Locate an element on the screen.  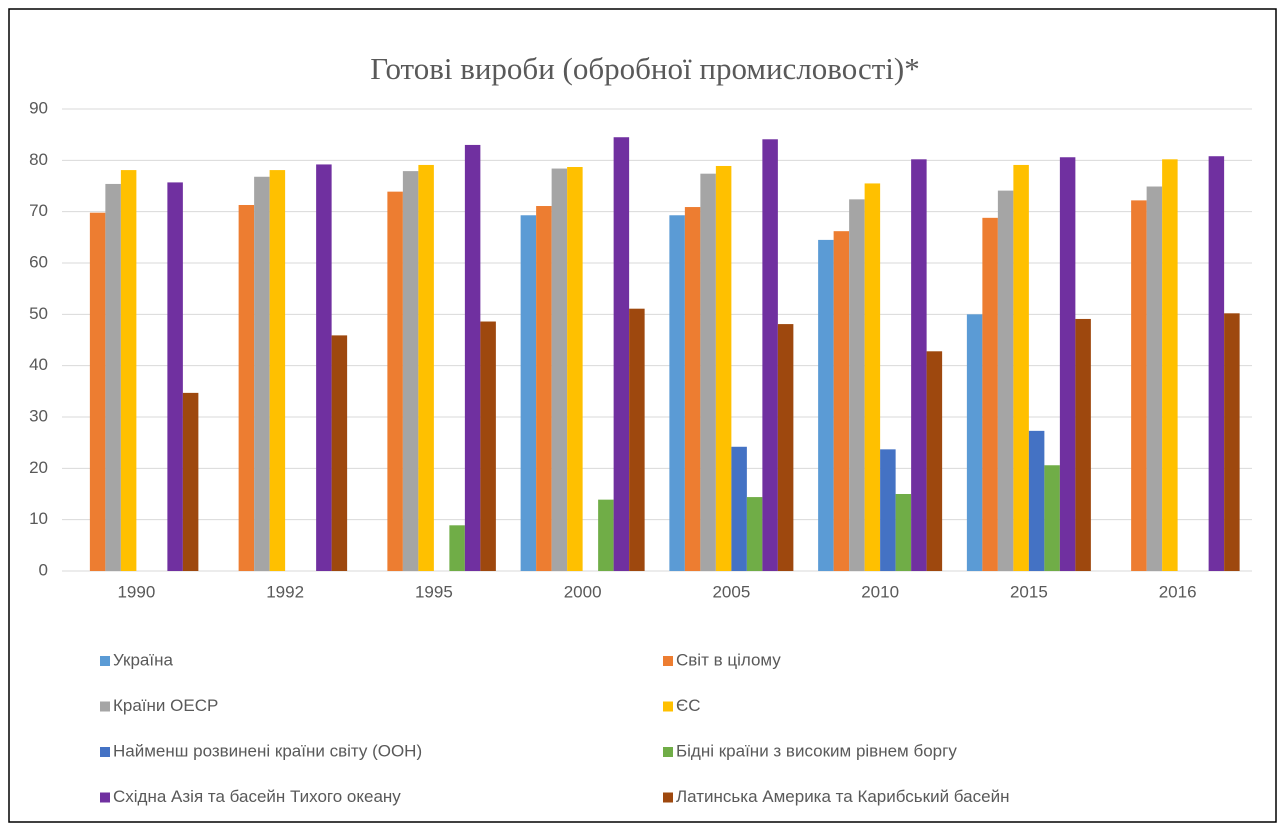
legend-label: Україна is located at coordinates (143, 659).